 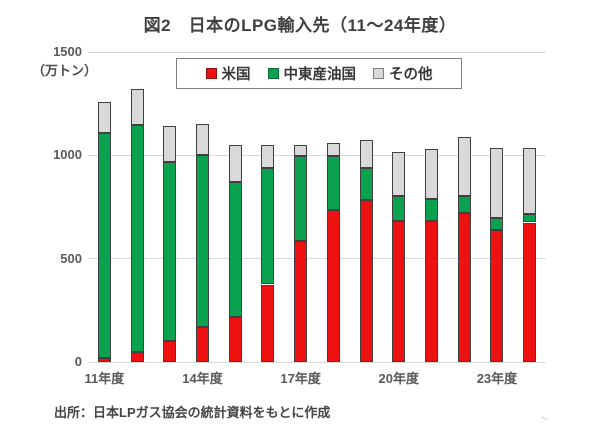 What do you see at coordinates (399, 378) in the screenshot?
I see `x-axis-tick-label: 20年度` at bounding box center [399, 378].